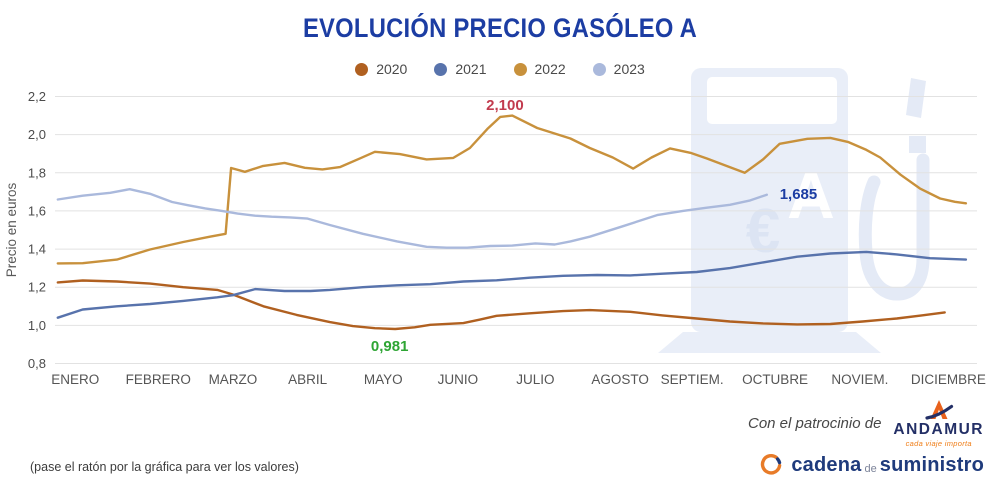  I want to click on chart-legend: 2020 2021 2022 2023, so click(500, 69).